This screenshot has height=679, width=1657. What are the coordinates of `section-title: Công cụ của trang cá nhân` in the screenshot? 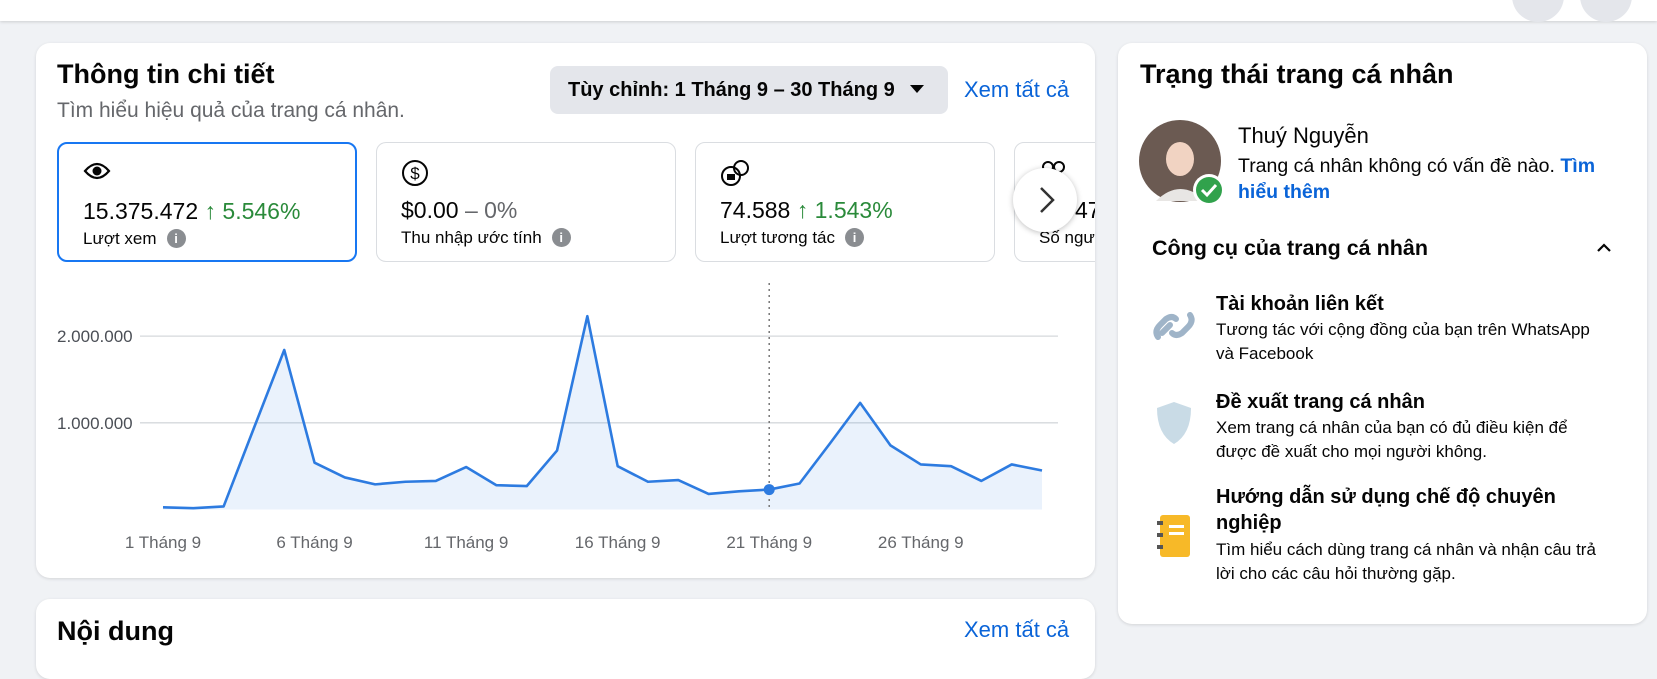 It's located at (1290, 248).